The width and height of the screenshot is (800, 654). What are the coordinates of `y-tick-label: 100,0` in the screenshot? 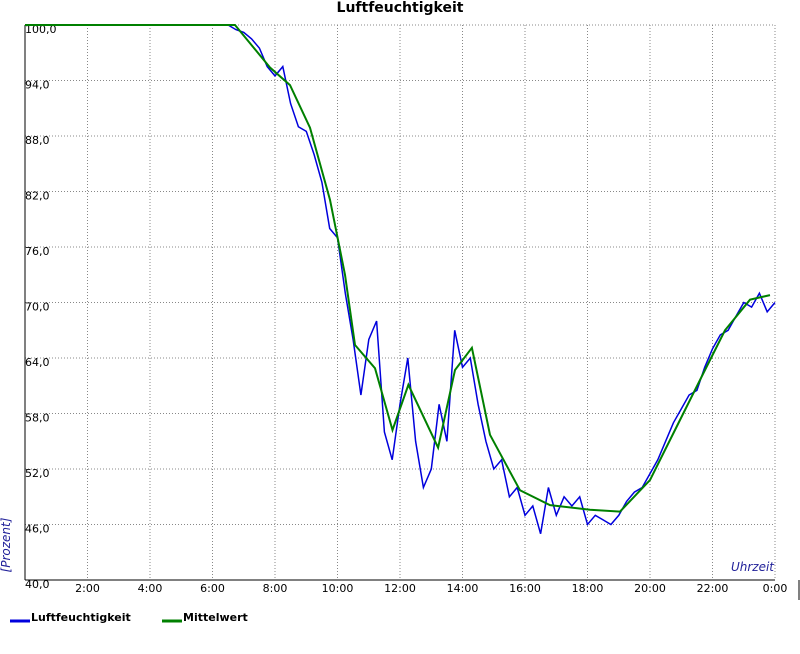 It's located at (41, 29).